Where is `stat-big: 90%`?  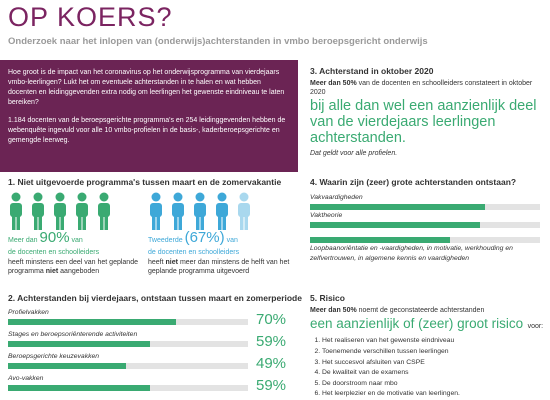
stat-big: 90% is located at coordinates (54, 237).